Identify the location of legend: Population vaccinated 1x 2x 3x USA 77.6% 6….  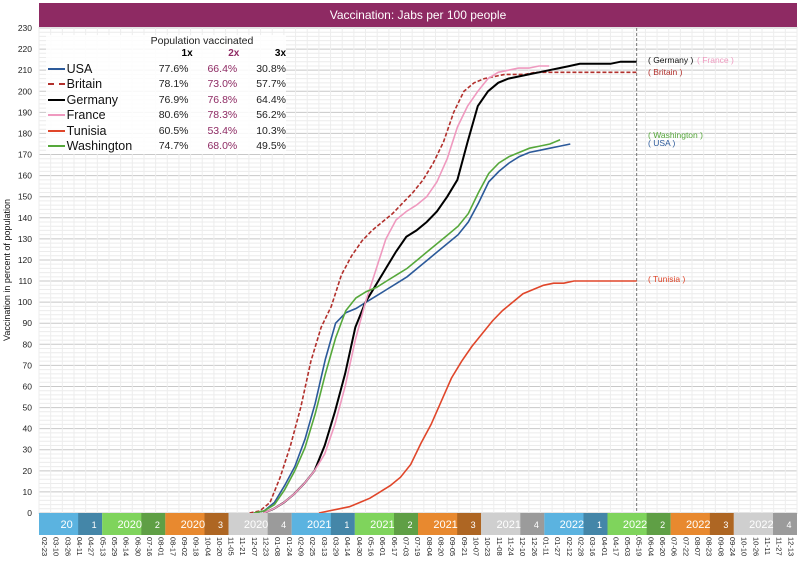
(166, 94).